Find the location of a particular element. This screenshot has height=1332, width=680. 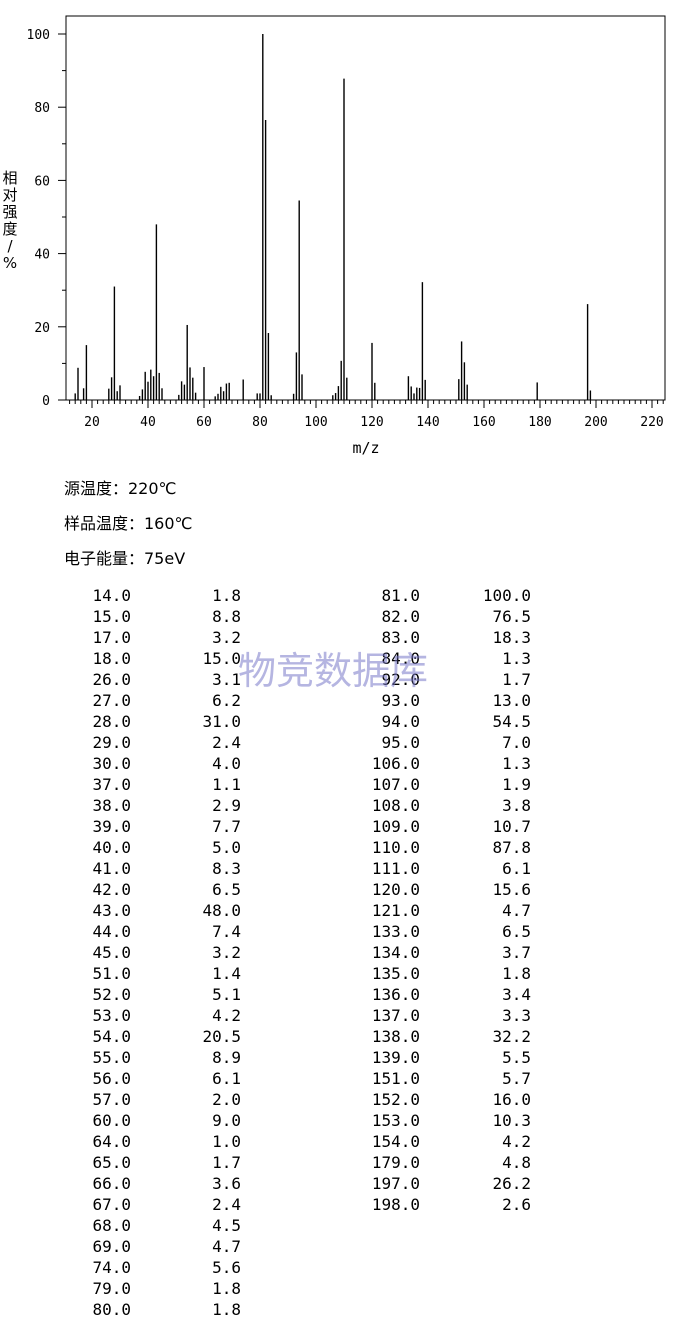

x-tick-label: 80 is located at coordinates (260, 422).